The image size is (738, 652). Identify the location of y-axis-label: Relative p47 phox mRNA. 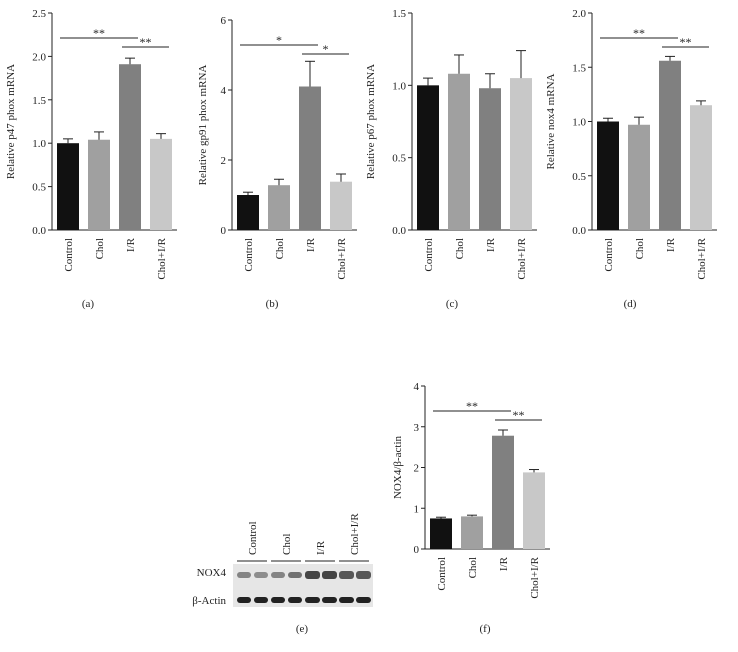
(11, 121).